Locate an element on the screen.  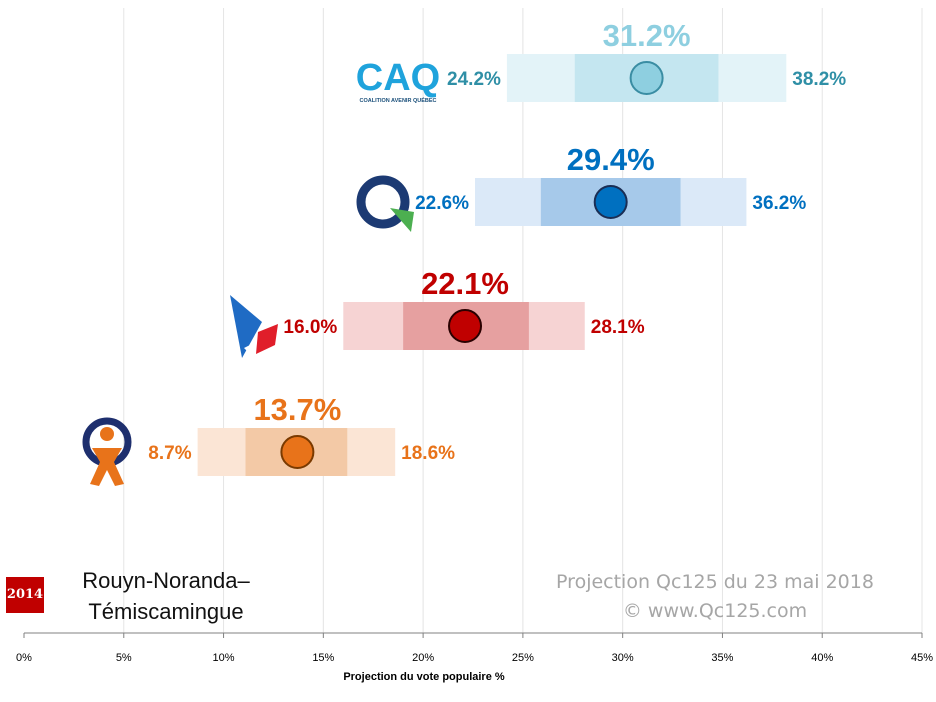
high-bound-label: 38.2% is located at coordinates (819, 79).